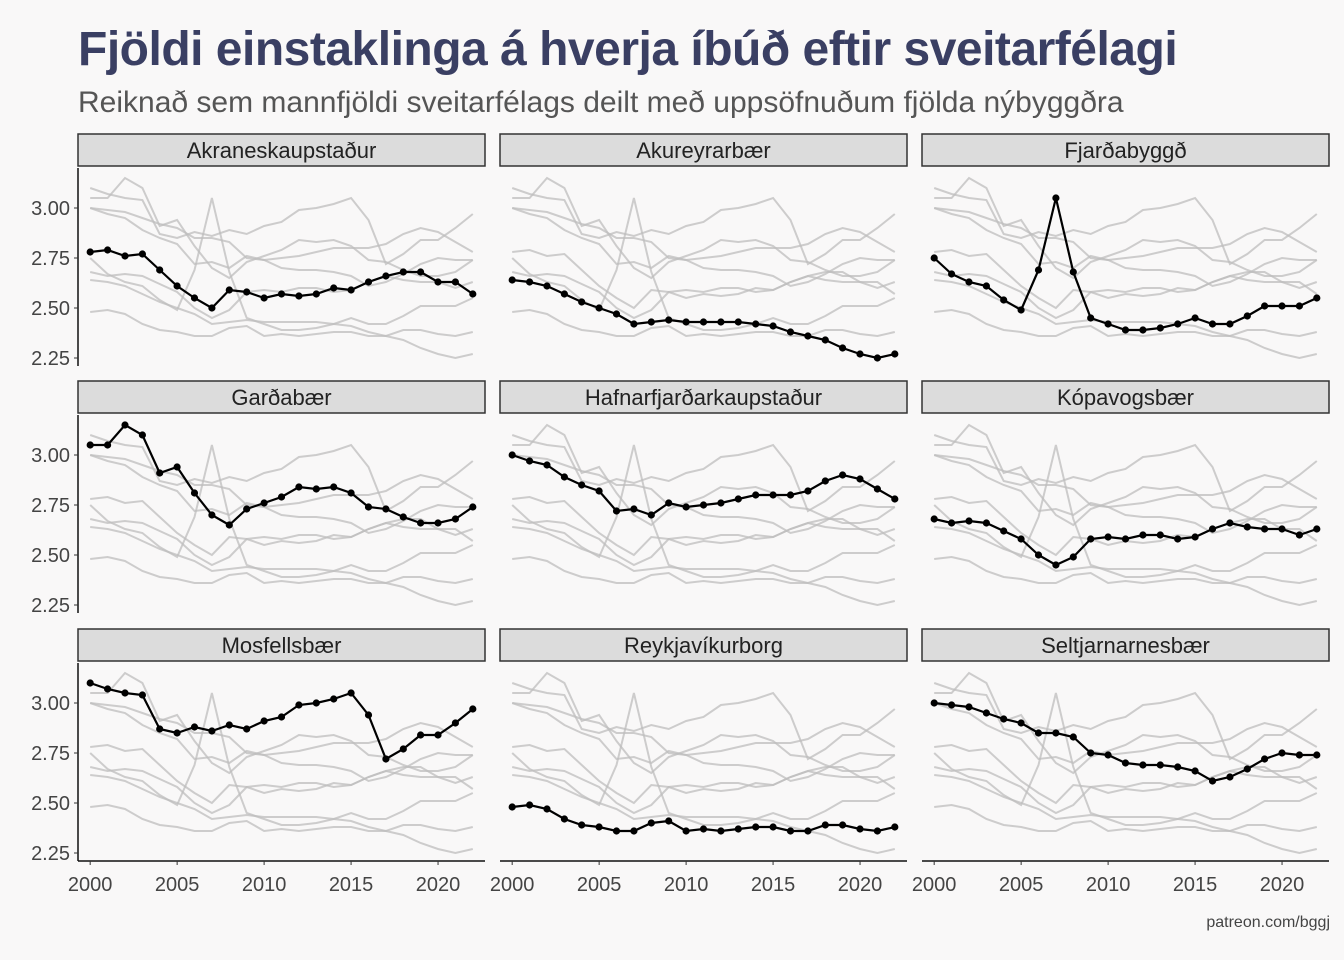 The width and height of the screenshot is (1344, 960). Describe the element at coordinates (1125, 150) in the screenshot. I see `facet-label-fjardabyggd: Fjarðabyggð` at that location.